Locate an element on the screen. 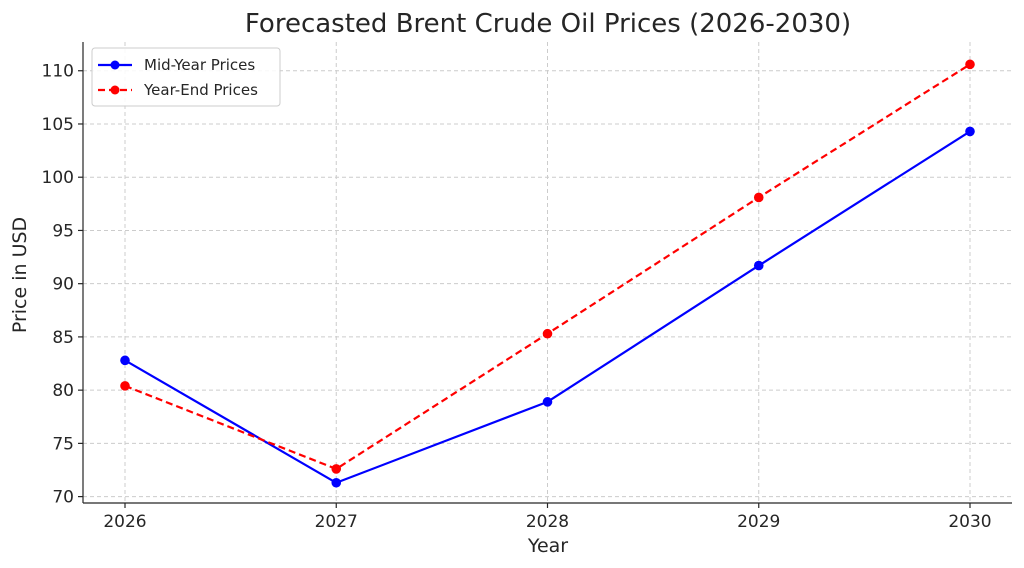 The height and width of the screenshot is (568, 1024). y-tick-label: 110 is located at coordinates (58, 72).